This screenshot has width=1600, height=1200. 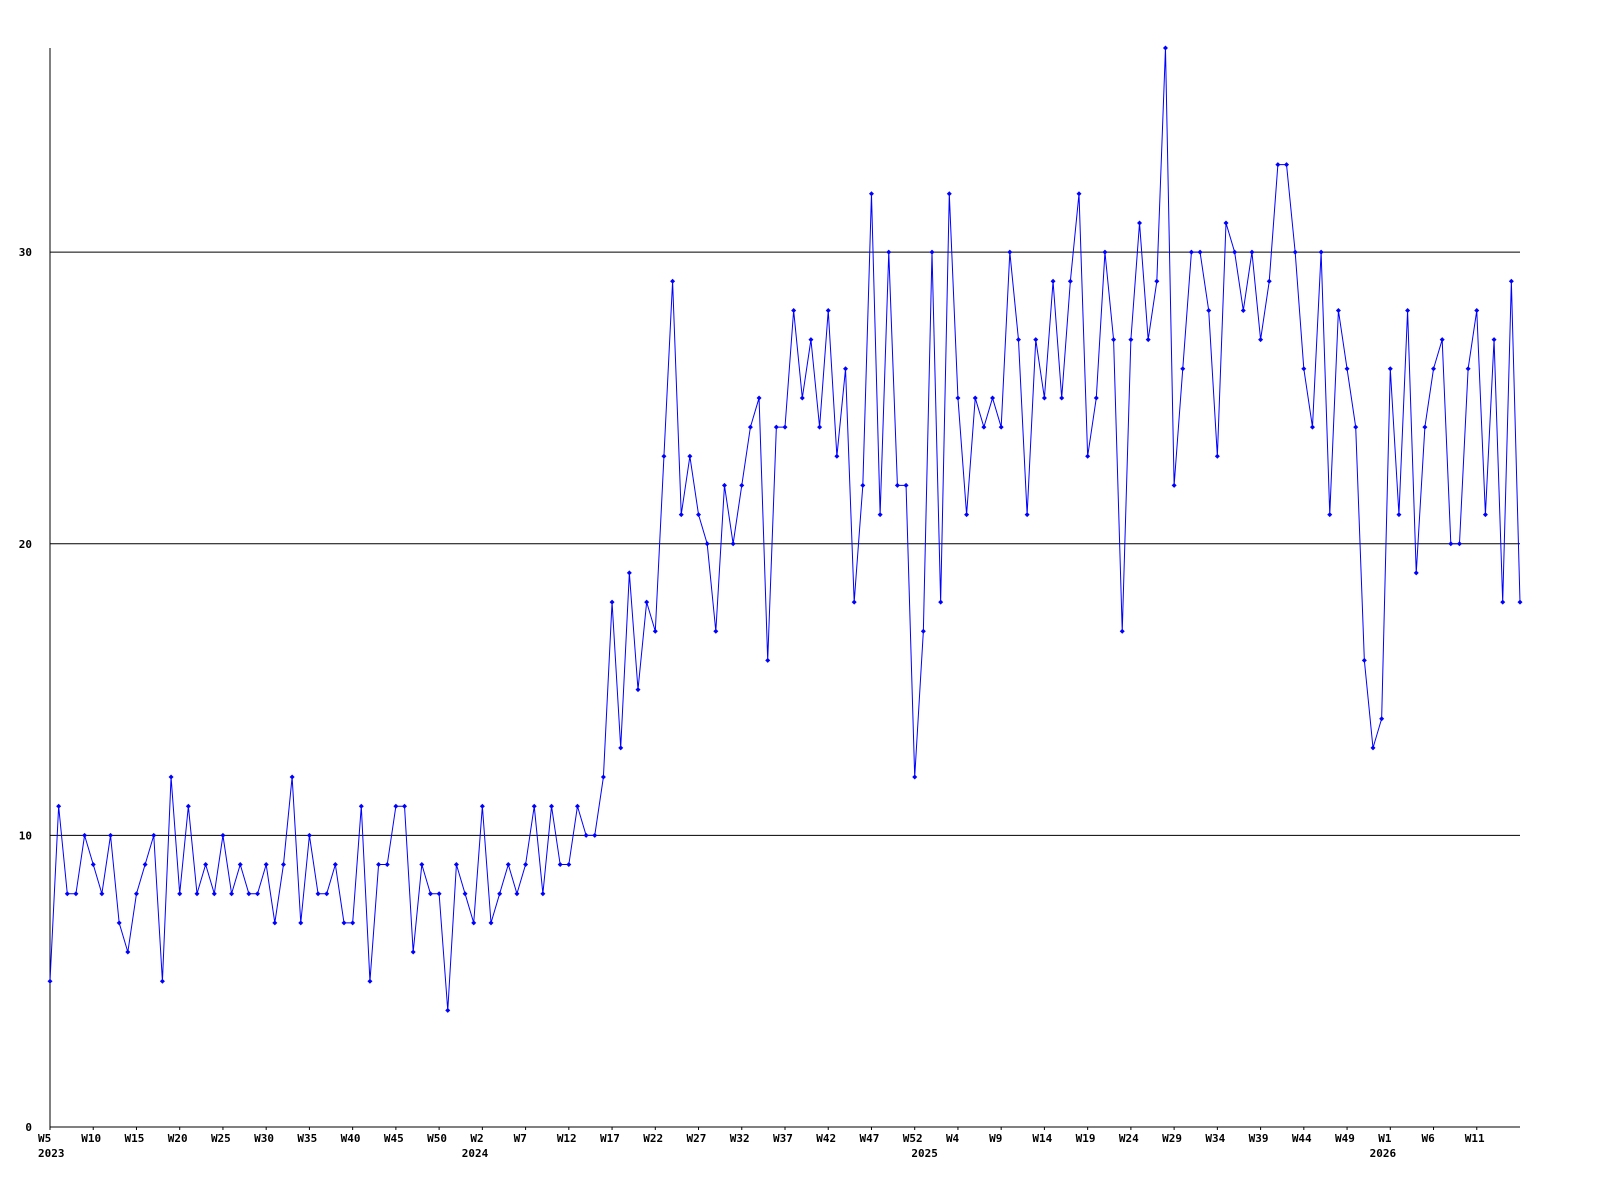 What do you see at coordinates (28, 1127) in the screenshot?
I see `y-tick-label: 0` at bounding box center [28, 1127].